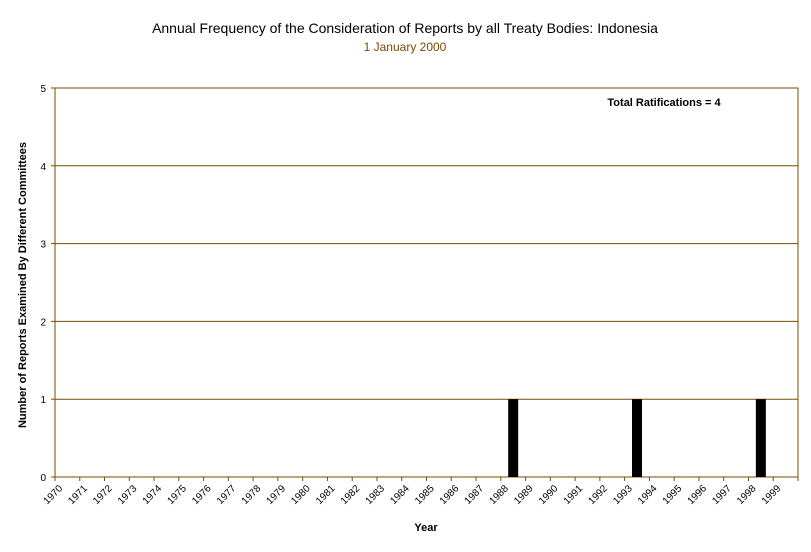 This screenshot has width=811, height=552. What do you see at coordinates (450, 495) in the screenshot?
I see `x-tick-label: 1986` at bounding box center [450, 495].